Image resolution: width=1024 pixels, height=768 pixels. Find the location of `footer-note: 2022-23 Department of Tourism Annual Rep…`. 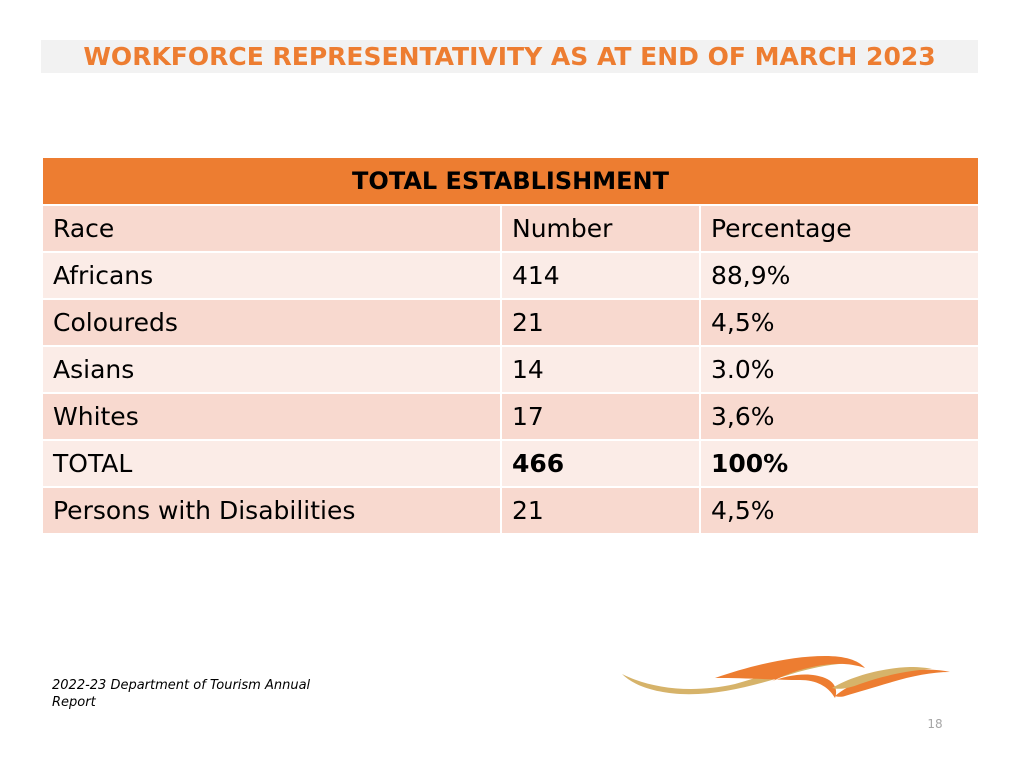

footer-note: 2022-23 Department of Tourism Annual Rep… is located at coordinates (181, 694).